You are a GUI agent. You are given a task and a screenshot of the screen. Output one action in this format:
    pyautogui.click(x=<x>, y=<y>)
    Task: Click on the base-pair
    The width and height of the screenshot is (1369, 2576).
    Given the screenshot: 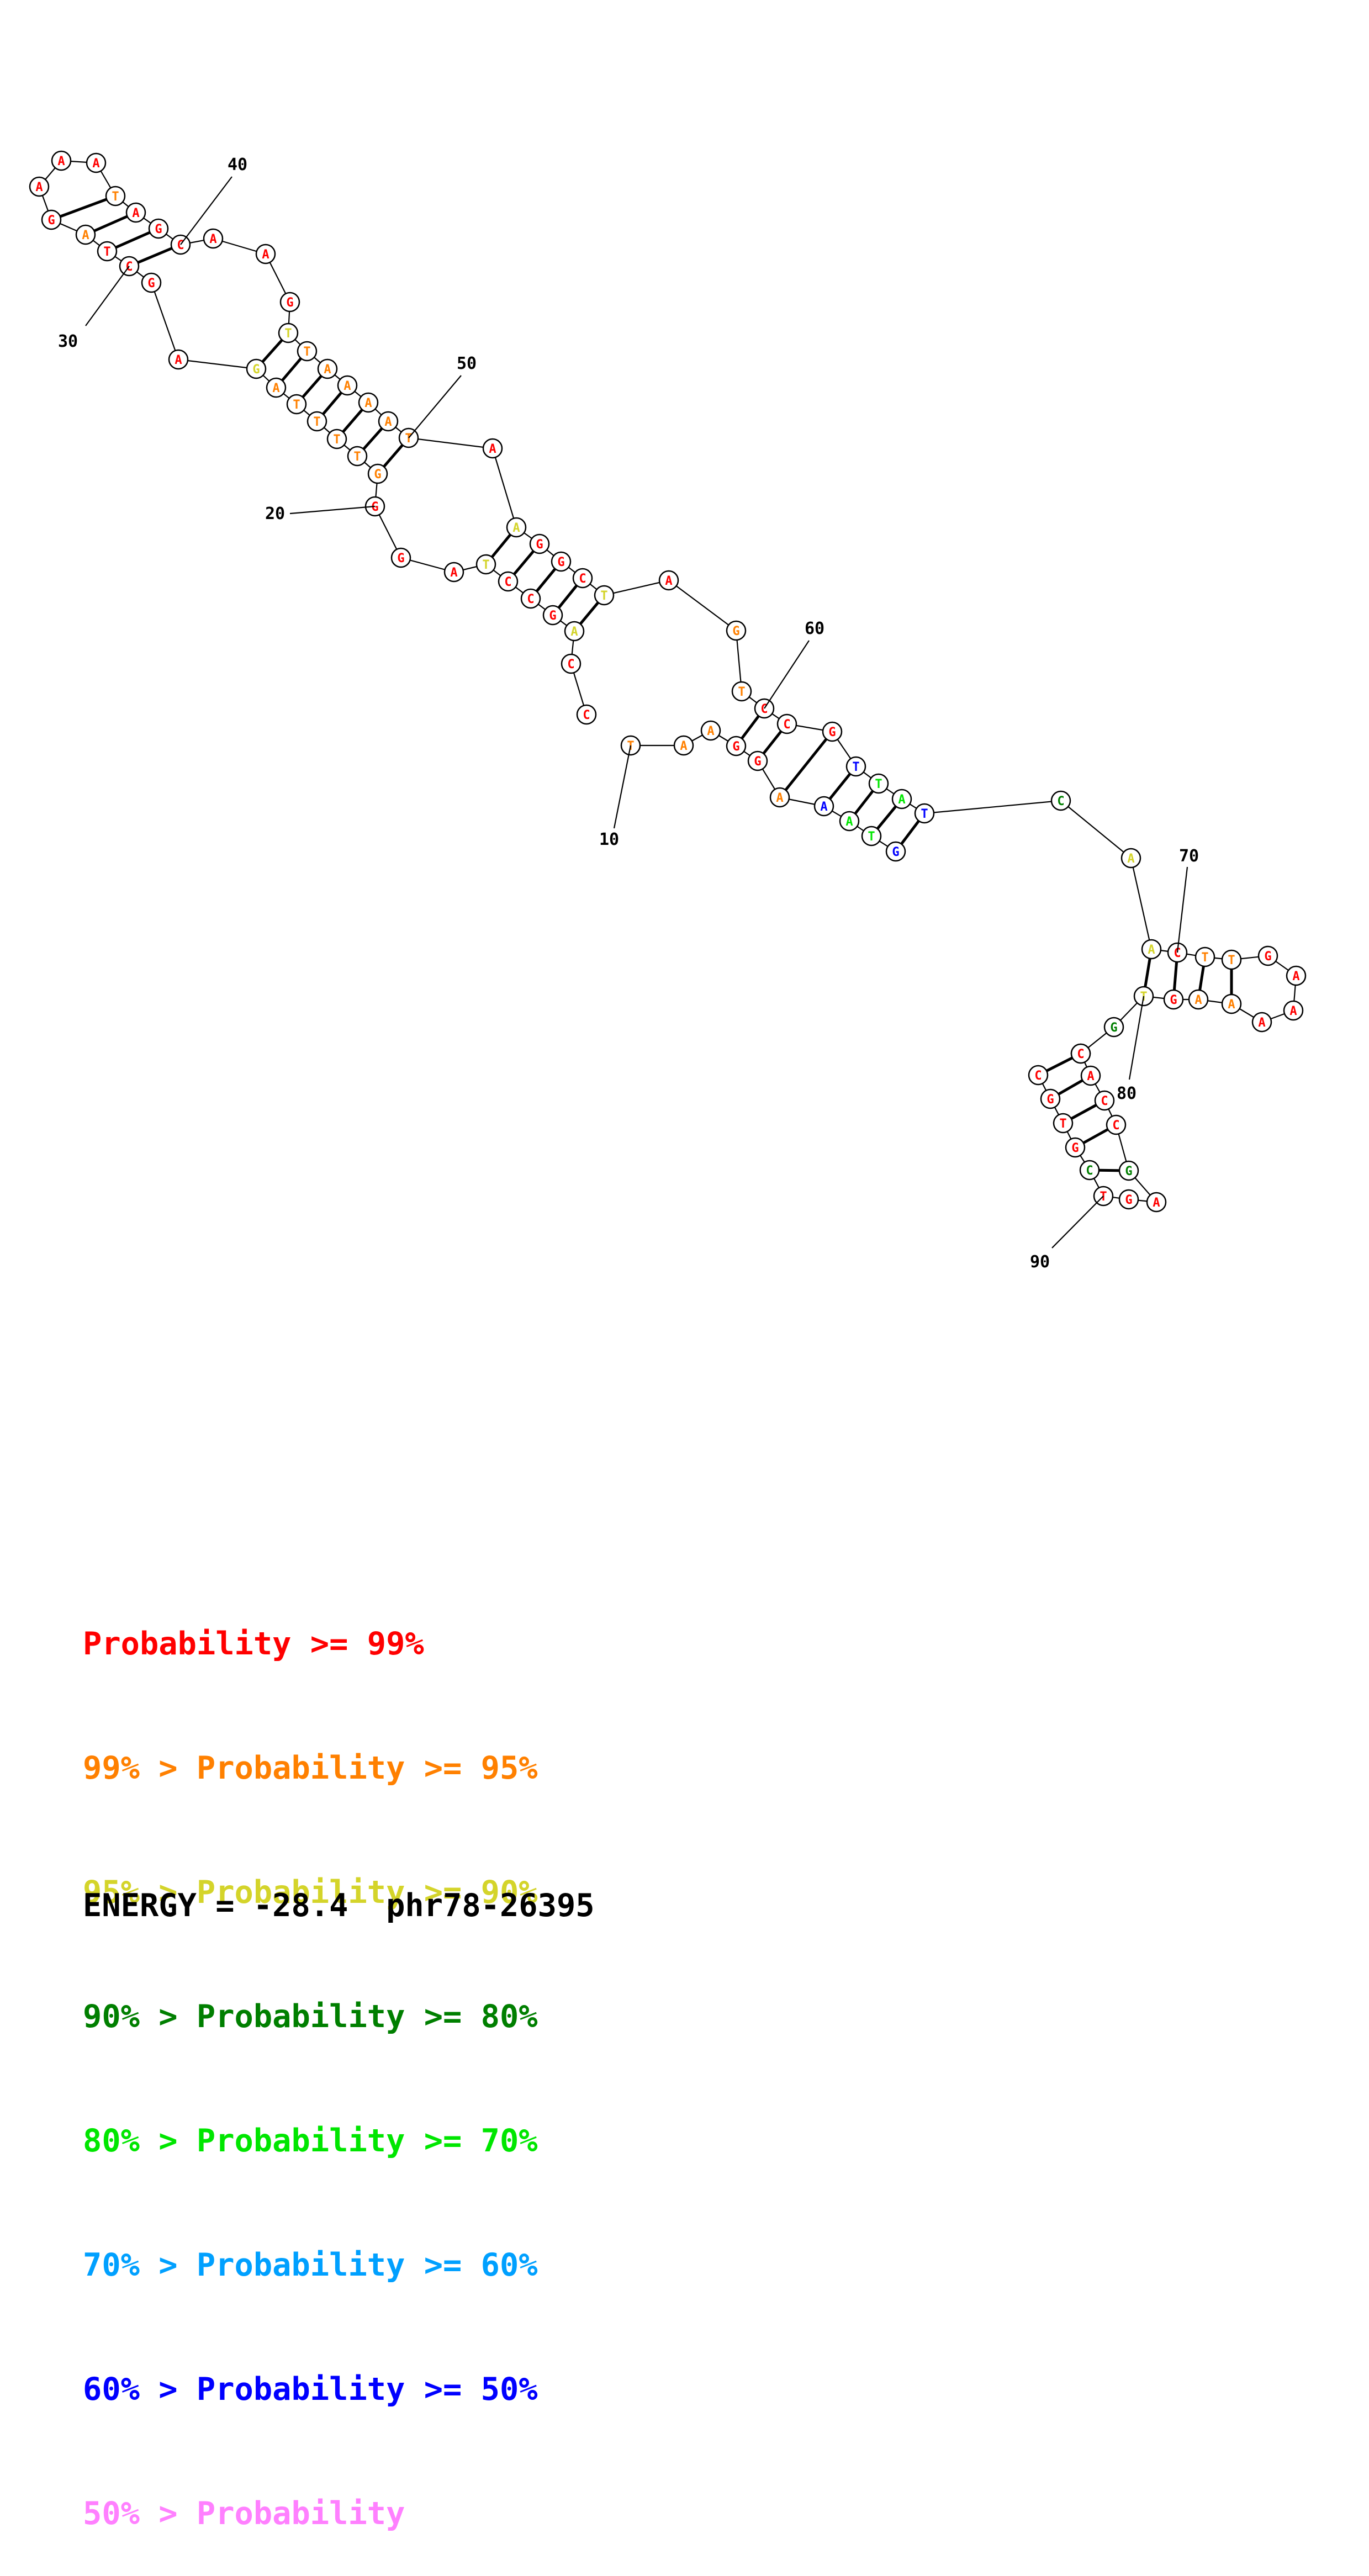 What is the action you would take?
    pyautogui.click(x=84, y=207)
    